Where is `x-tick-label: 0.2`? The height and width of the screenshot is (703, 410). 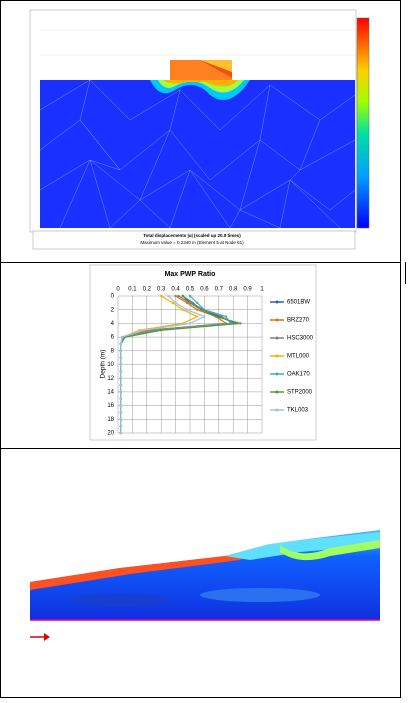 x-tick-label: 0.2 is located at coordinates (147, 290).